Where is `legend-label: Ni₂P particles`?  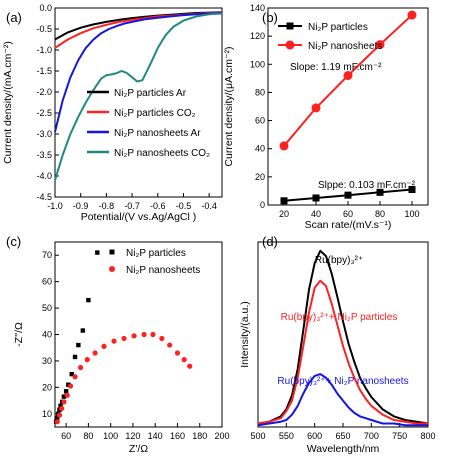 legend-label: Ni₂P particles is located at coordinates (338, 27).